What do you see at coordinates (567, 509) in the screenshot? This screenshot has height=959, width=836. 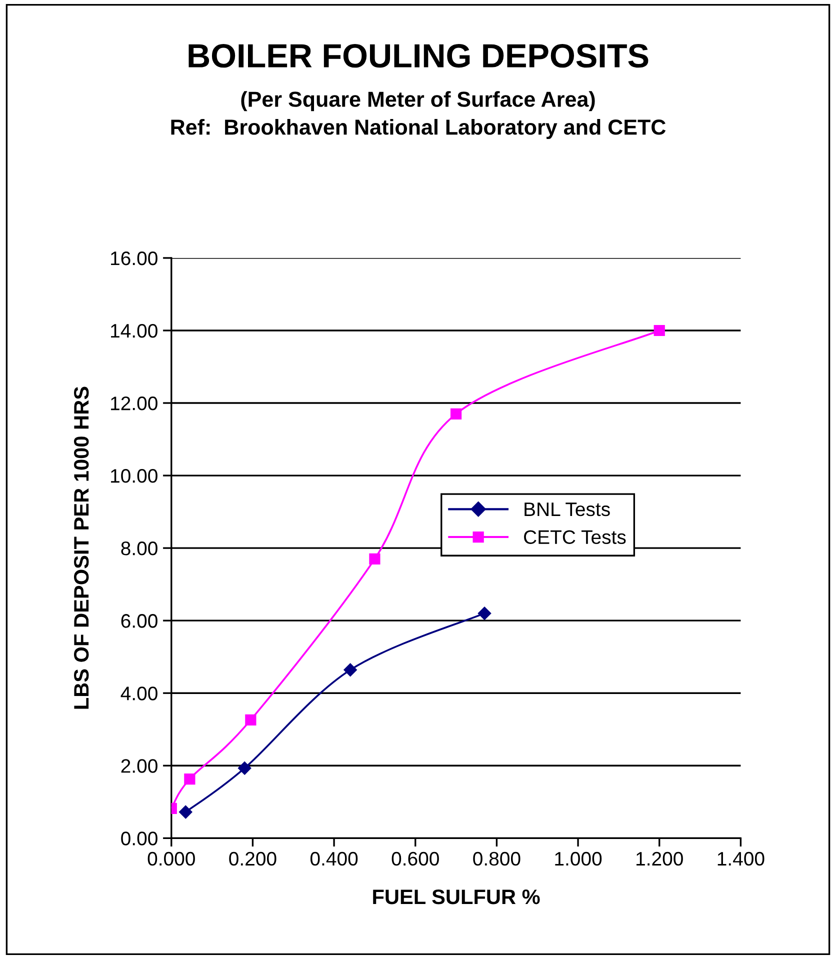 I see `legend-label: BNL Tests` at bounding box center [567, 509].